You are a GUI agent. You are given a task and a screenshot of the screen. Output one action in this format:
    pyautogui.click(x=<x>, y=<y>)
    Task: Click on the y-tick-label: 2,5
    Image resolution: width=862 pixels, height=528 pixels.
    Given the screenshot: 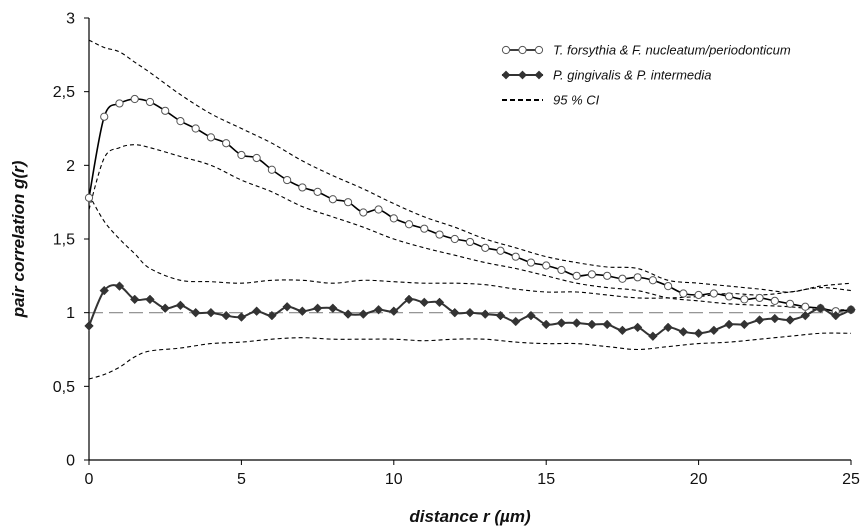 What is the action you would take?
    pyautogui.click(x=64, y=92)
    